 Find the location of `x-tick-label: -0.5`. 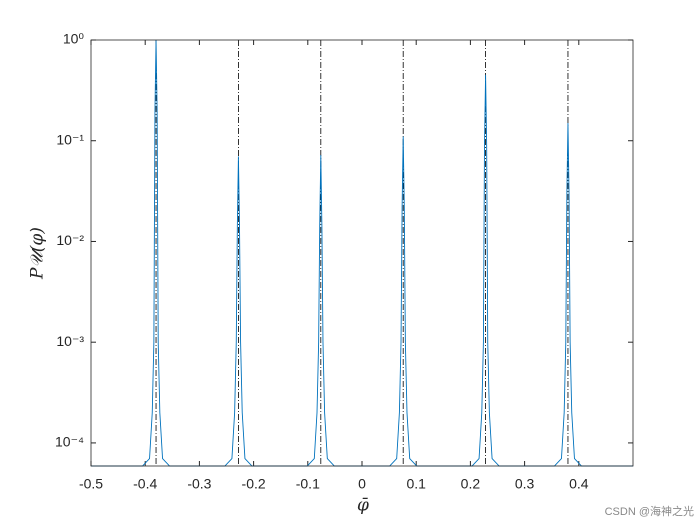

x-tick-label: -0.5 is located at coordinates (91, 484).